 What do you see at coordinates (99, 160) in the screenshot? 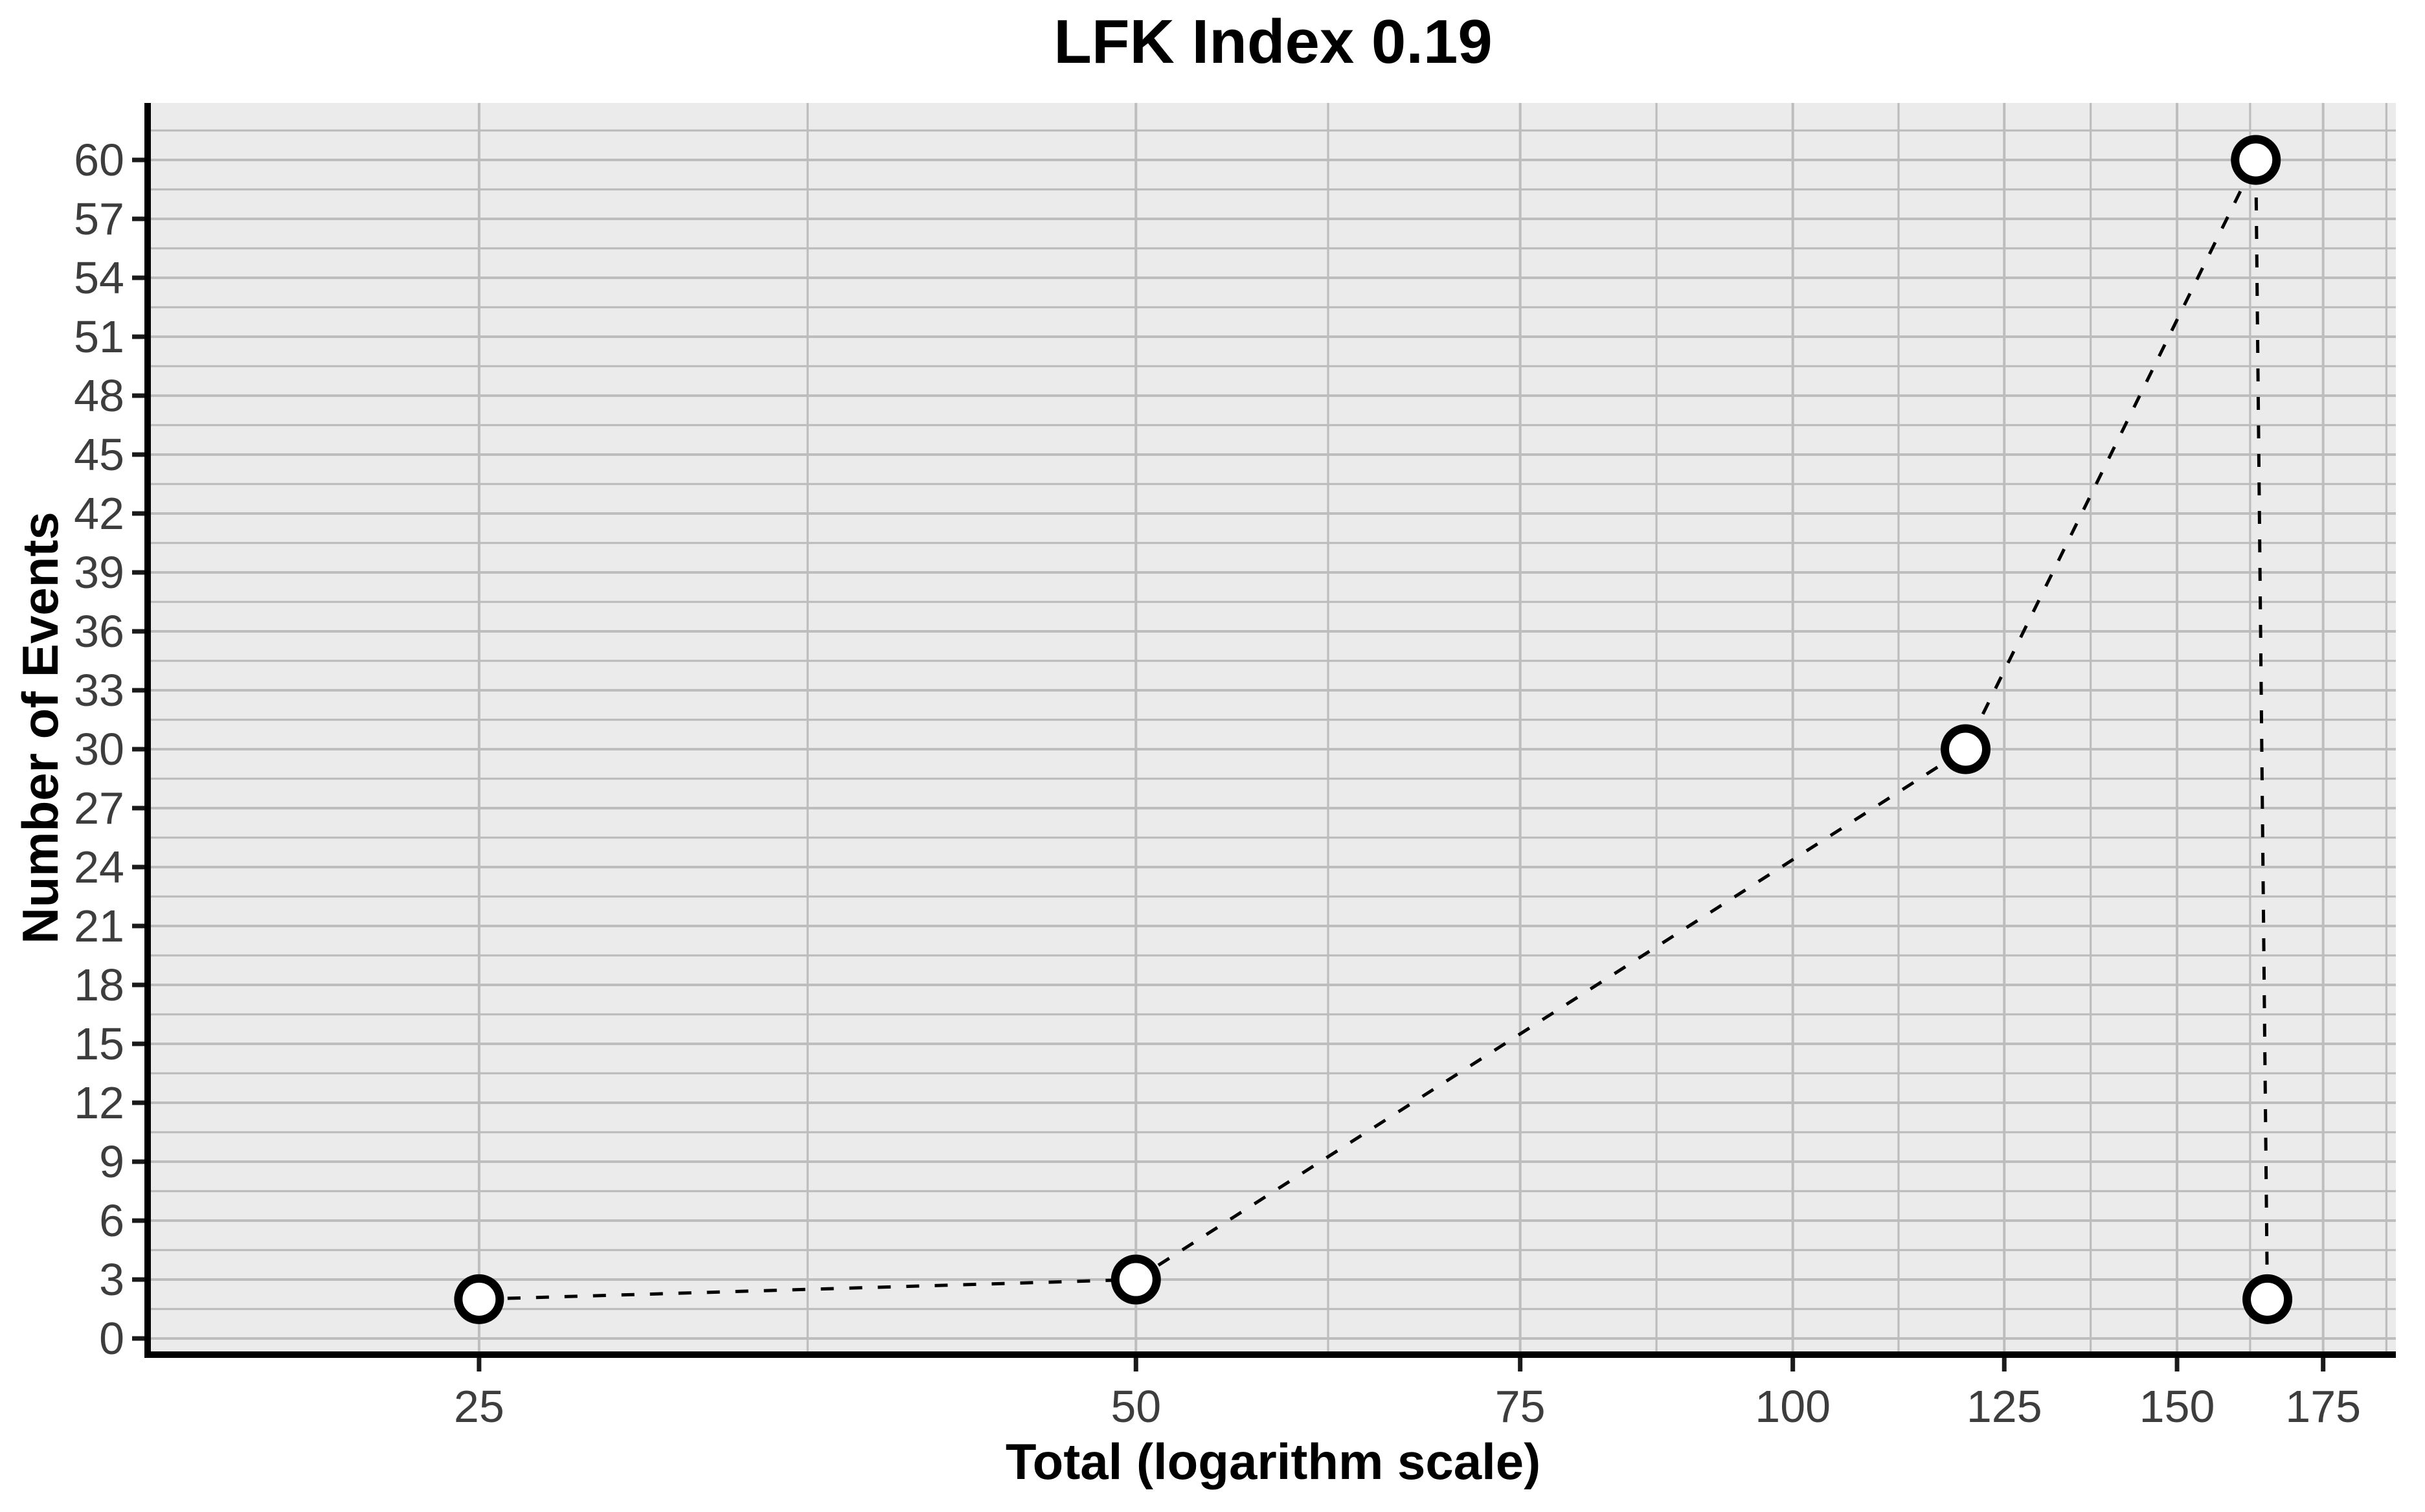
I see `y-tick-label: 60` at bounding box center [99, 160].